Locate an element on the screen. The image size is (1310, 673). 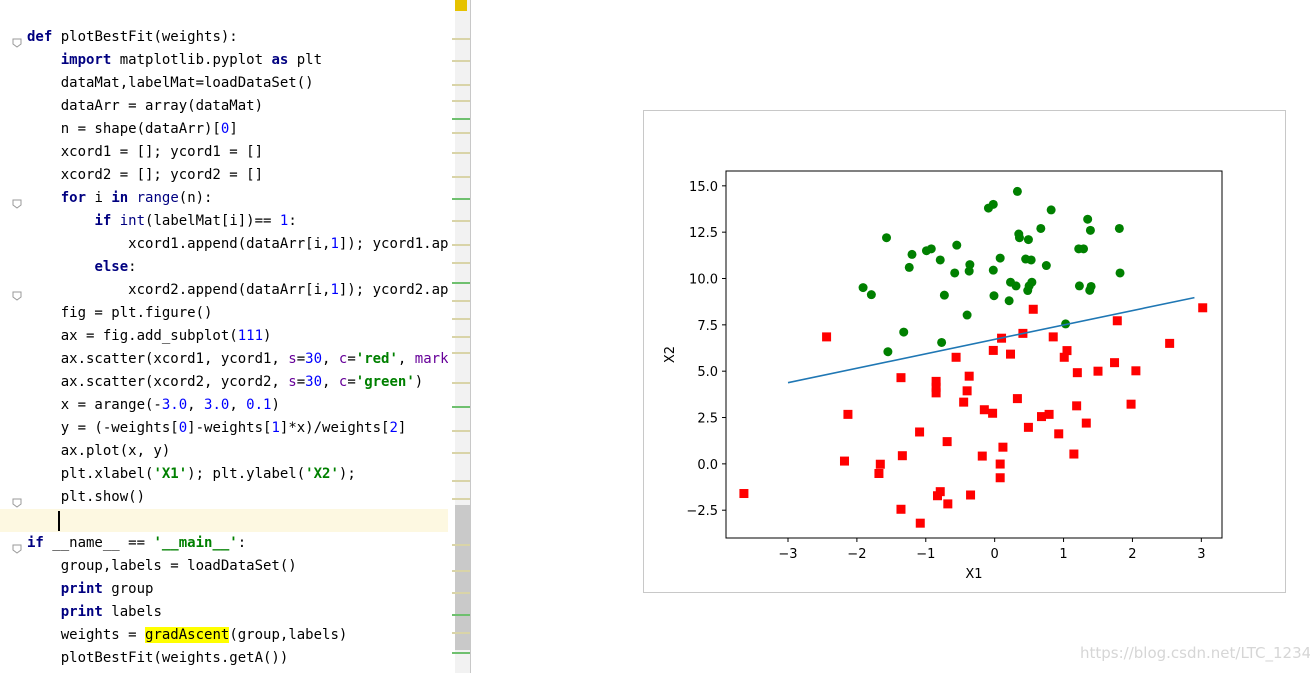
code-line: ax = fig.add_subplot(111) is located at coordinates (149, 336).